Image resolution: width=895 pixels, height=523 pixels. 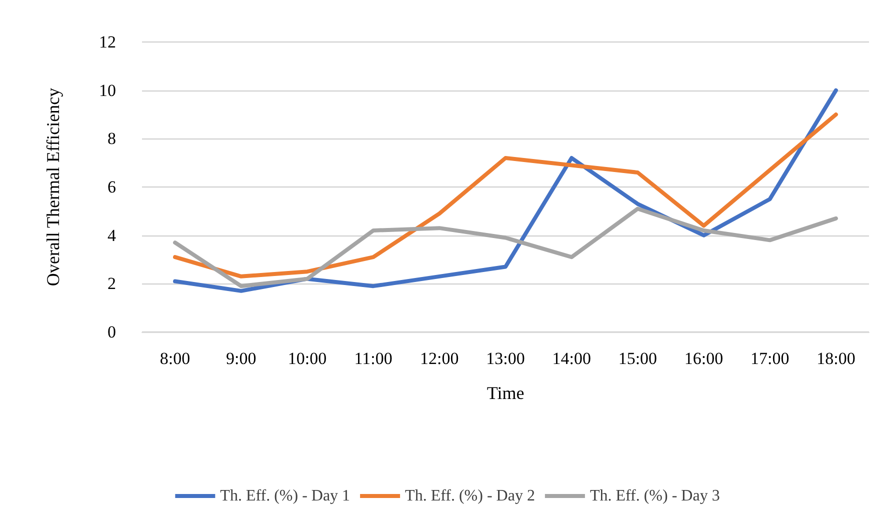 What do you see at coordinates (439, 358) in the screenshot?
I see `x-tick-label: 12:00` at bounding box center [439, 358].